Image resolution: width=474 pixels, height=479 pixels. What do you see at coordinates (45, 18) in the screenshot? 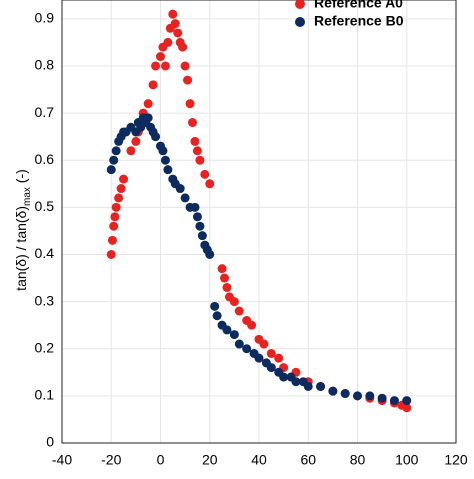
I see `y-tick-label: 0.9` at bounding box center [45, 18].